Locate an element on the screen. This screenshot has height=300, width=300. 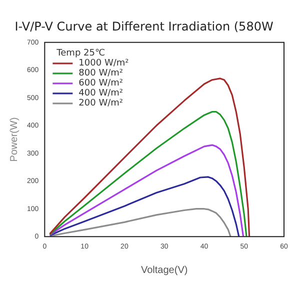
legend-label: 800 W/m² is located at coordinates (101, 73).